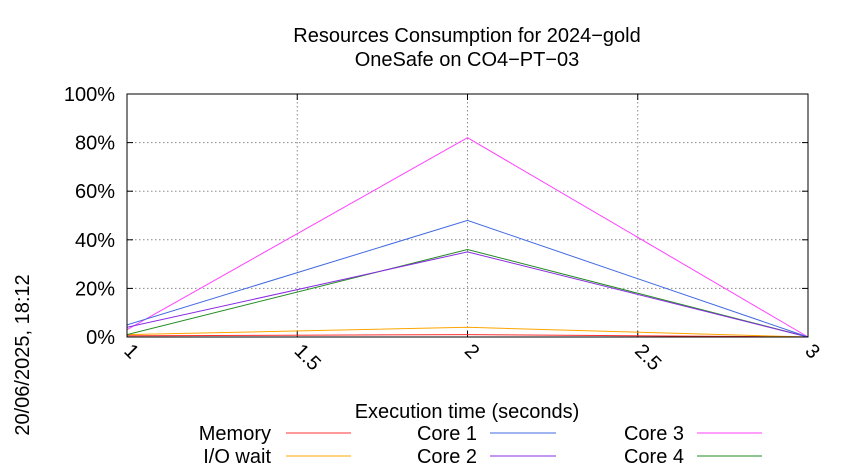 This screenshot has width=850, height=475. What do you see at coordinates (811, 351) in the screenshot?
I see `x-tick-label: 3` at bounding box center [811, 351].